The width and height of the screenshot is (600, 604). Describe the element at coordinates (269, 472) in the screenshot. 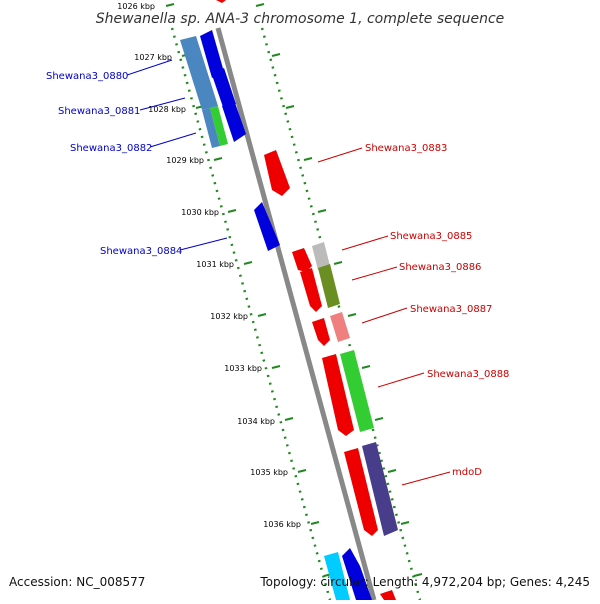

I see `ruler-label: 1035 kbp` at that location.